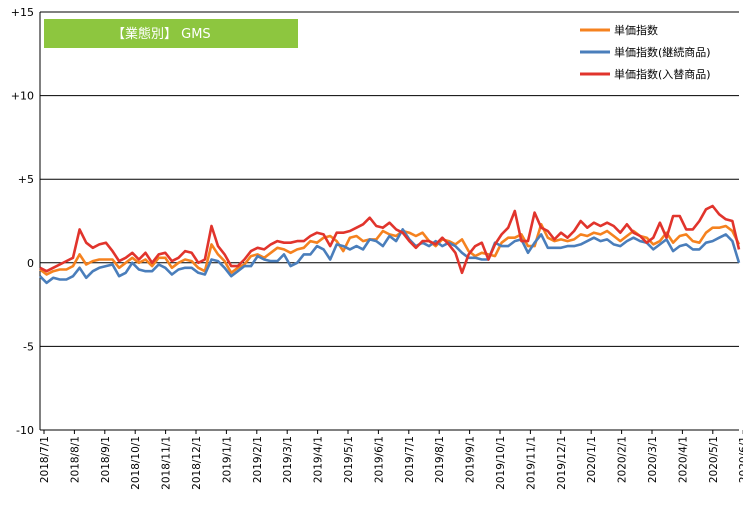 This screenshot has height=509, width=743. I want to click on chart-title-box: 【業態別】 GMS, so click(171, 33).